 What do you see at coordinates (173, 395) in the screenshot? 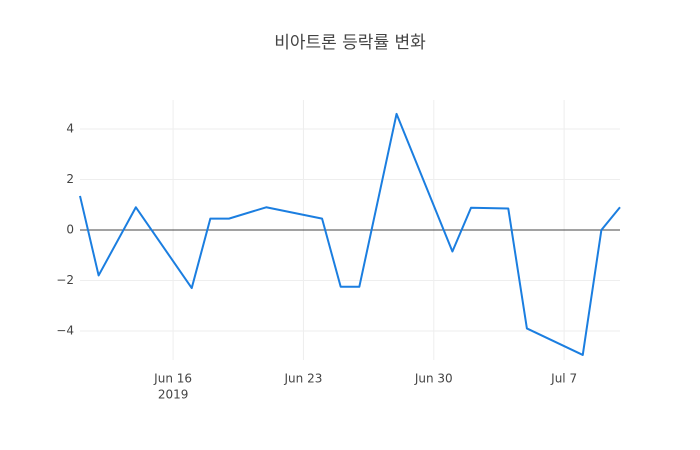
I see `x-tick-sublabel: 2019` at bounding box center [173, 395].